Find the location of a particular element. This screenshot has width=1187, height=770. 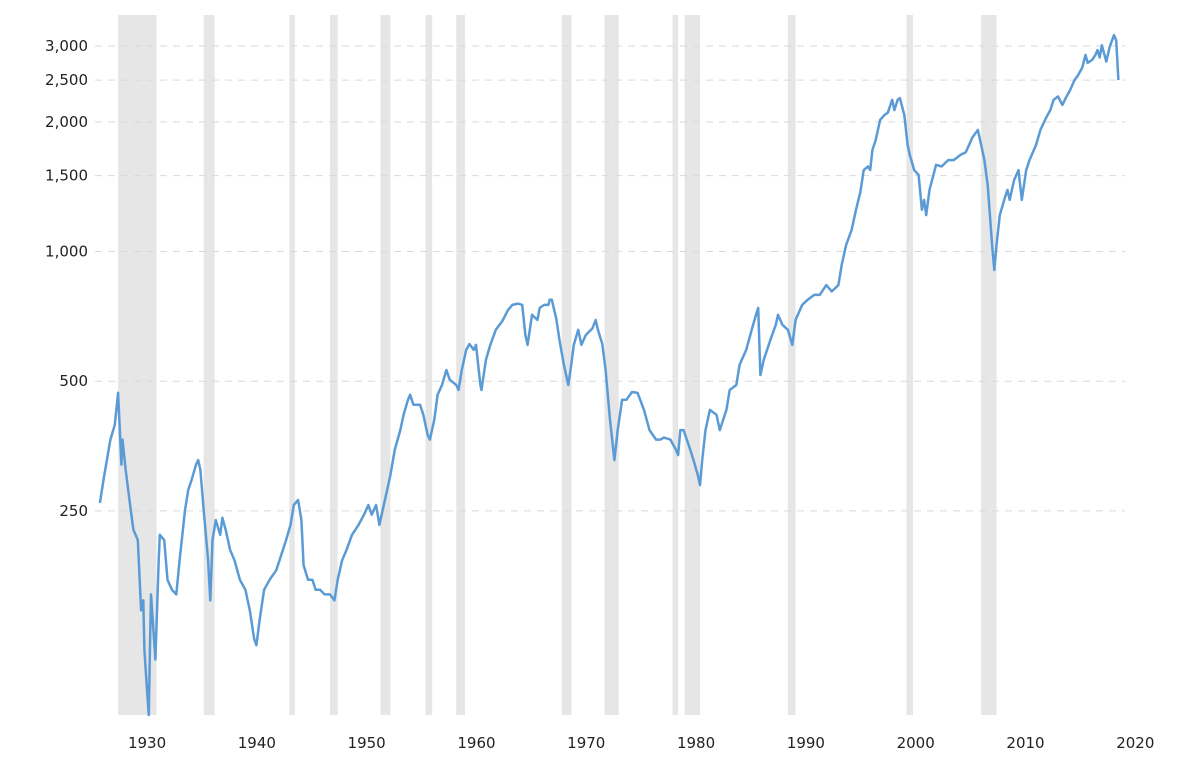

x-tick-label: 1940 is located at coordinates (257, 743).